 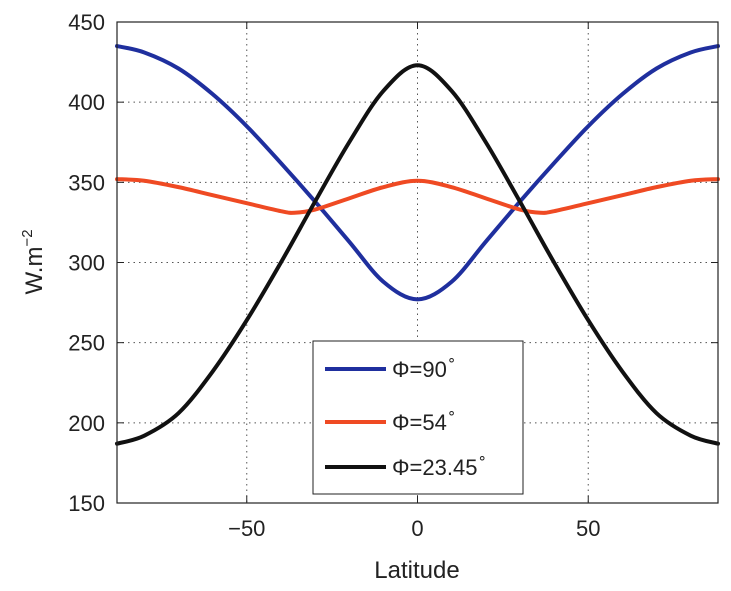 I want to click on legend: Φ=90∘Φ=54∘Φ=23.45∘, so click(x=418, y=417).